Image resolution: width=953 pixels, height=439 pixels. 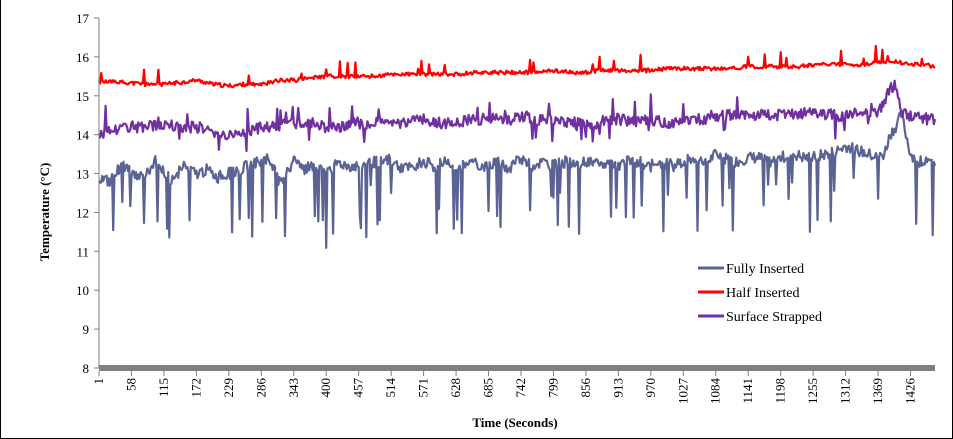 I want to click on y-axis-title: Temperature (°C), so click(x=44, y=212).